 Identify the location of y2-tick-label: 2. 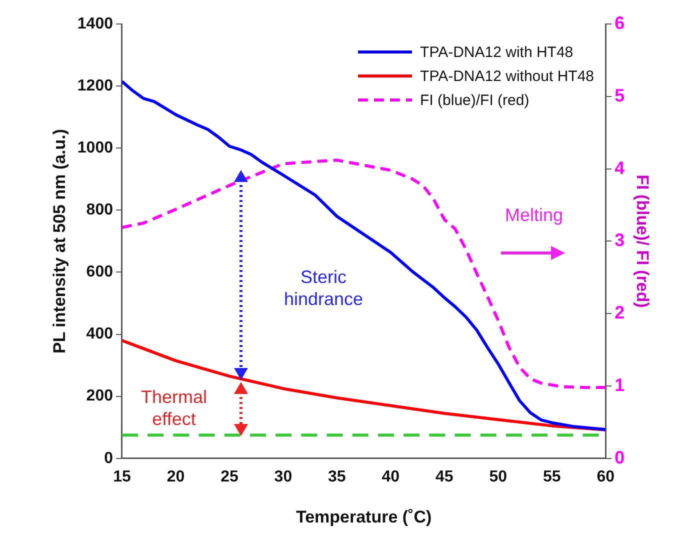
(619, 312).